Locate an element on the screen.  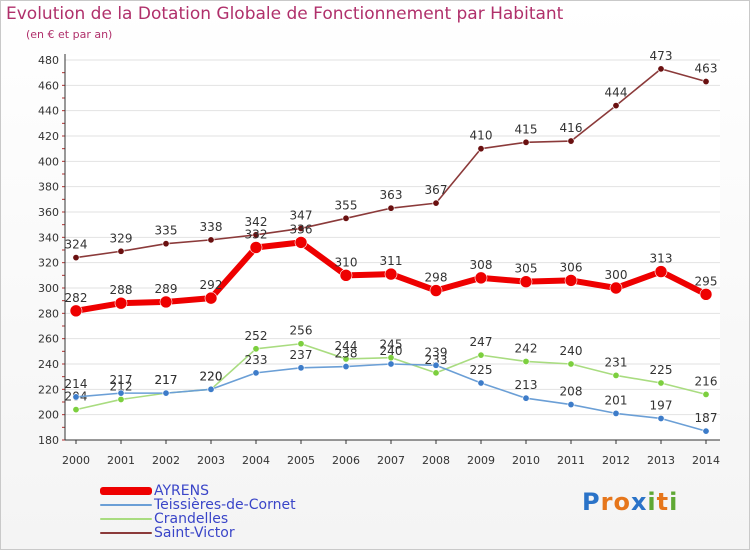
data-label: 197 is located at coordinates (661, 405).